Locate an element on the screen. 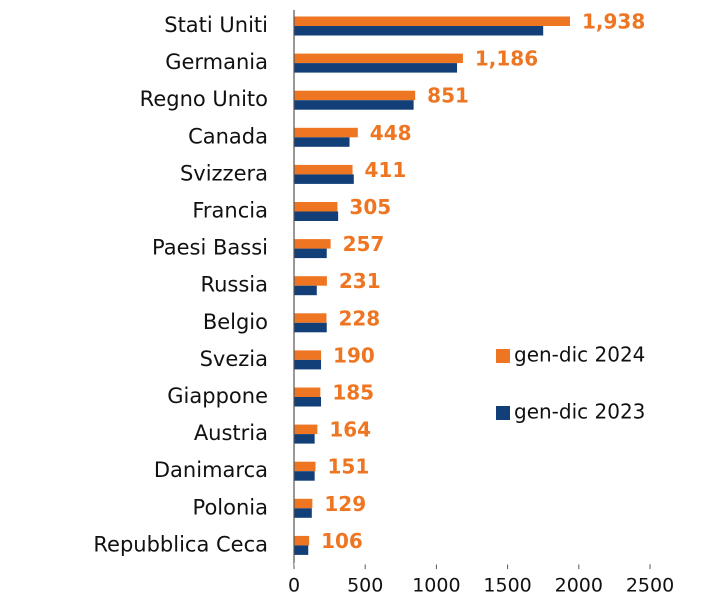 The width and height of the screenshot is (703, 609). value-label: 190 is located at coordinates (354, 355).